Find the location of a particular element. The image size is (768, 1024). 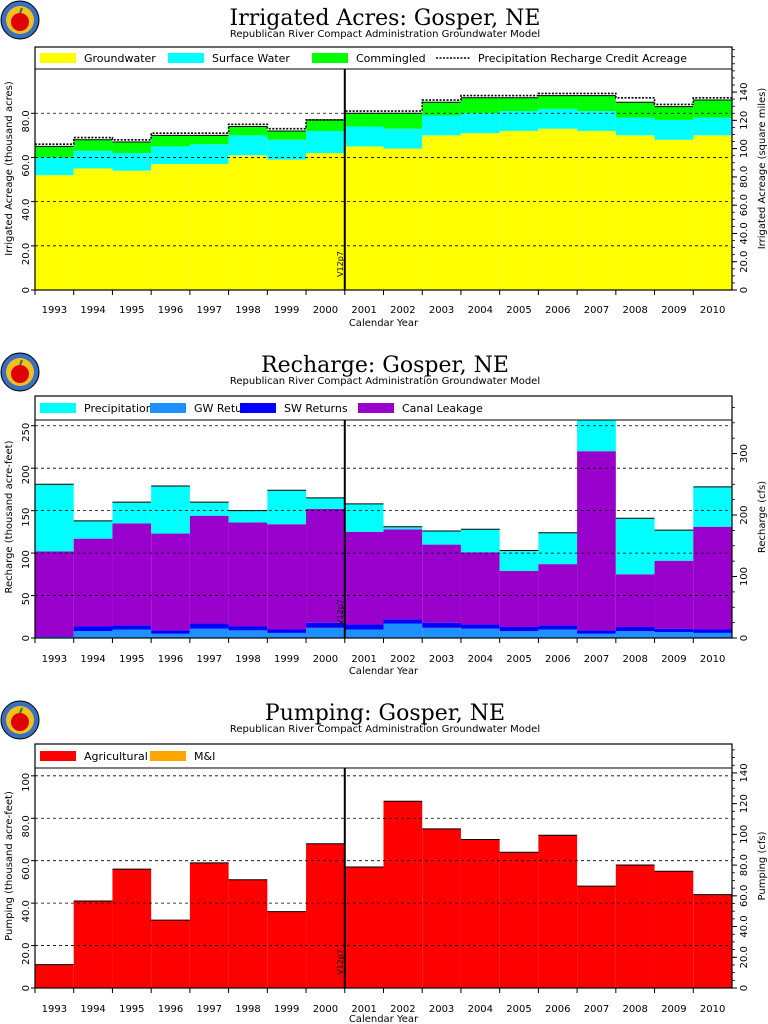

bar-surface-water-1994 is located at coordinates (93, 159).